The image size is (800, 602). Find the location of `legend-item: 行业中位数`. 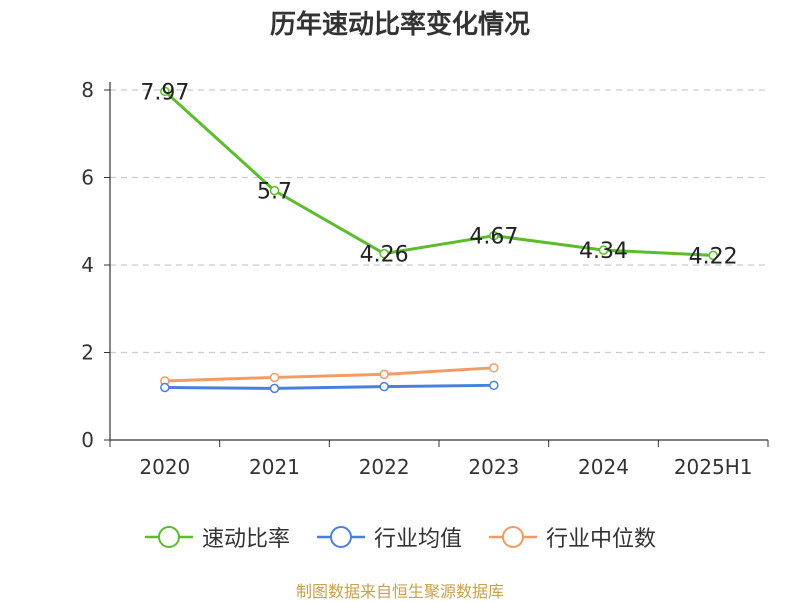

legend-item: 行业中位数 is located at coordinates (572, 537).